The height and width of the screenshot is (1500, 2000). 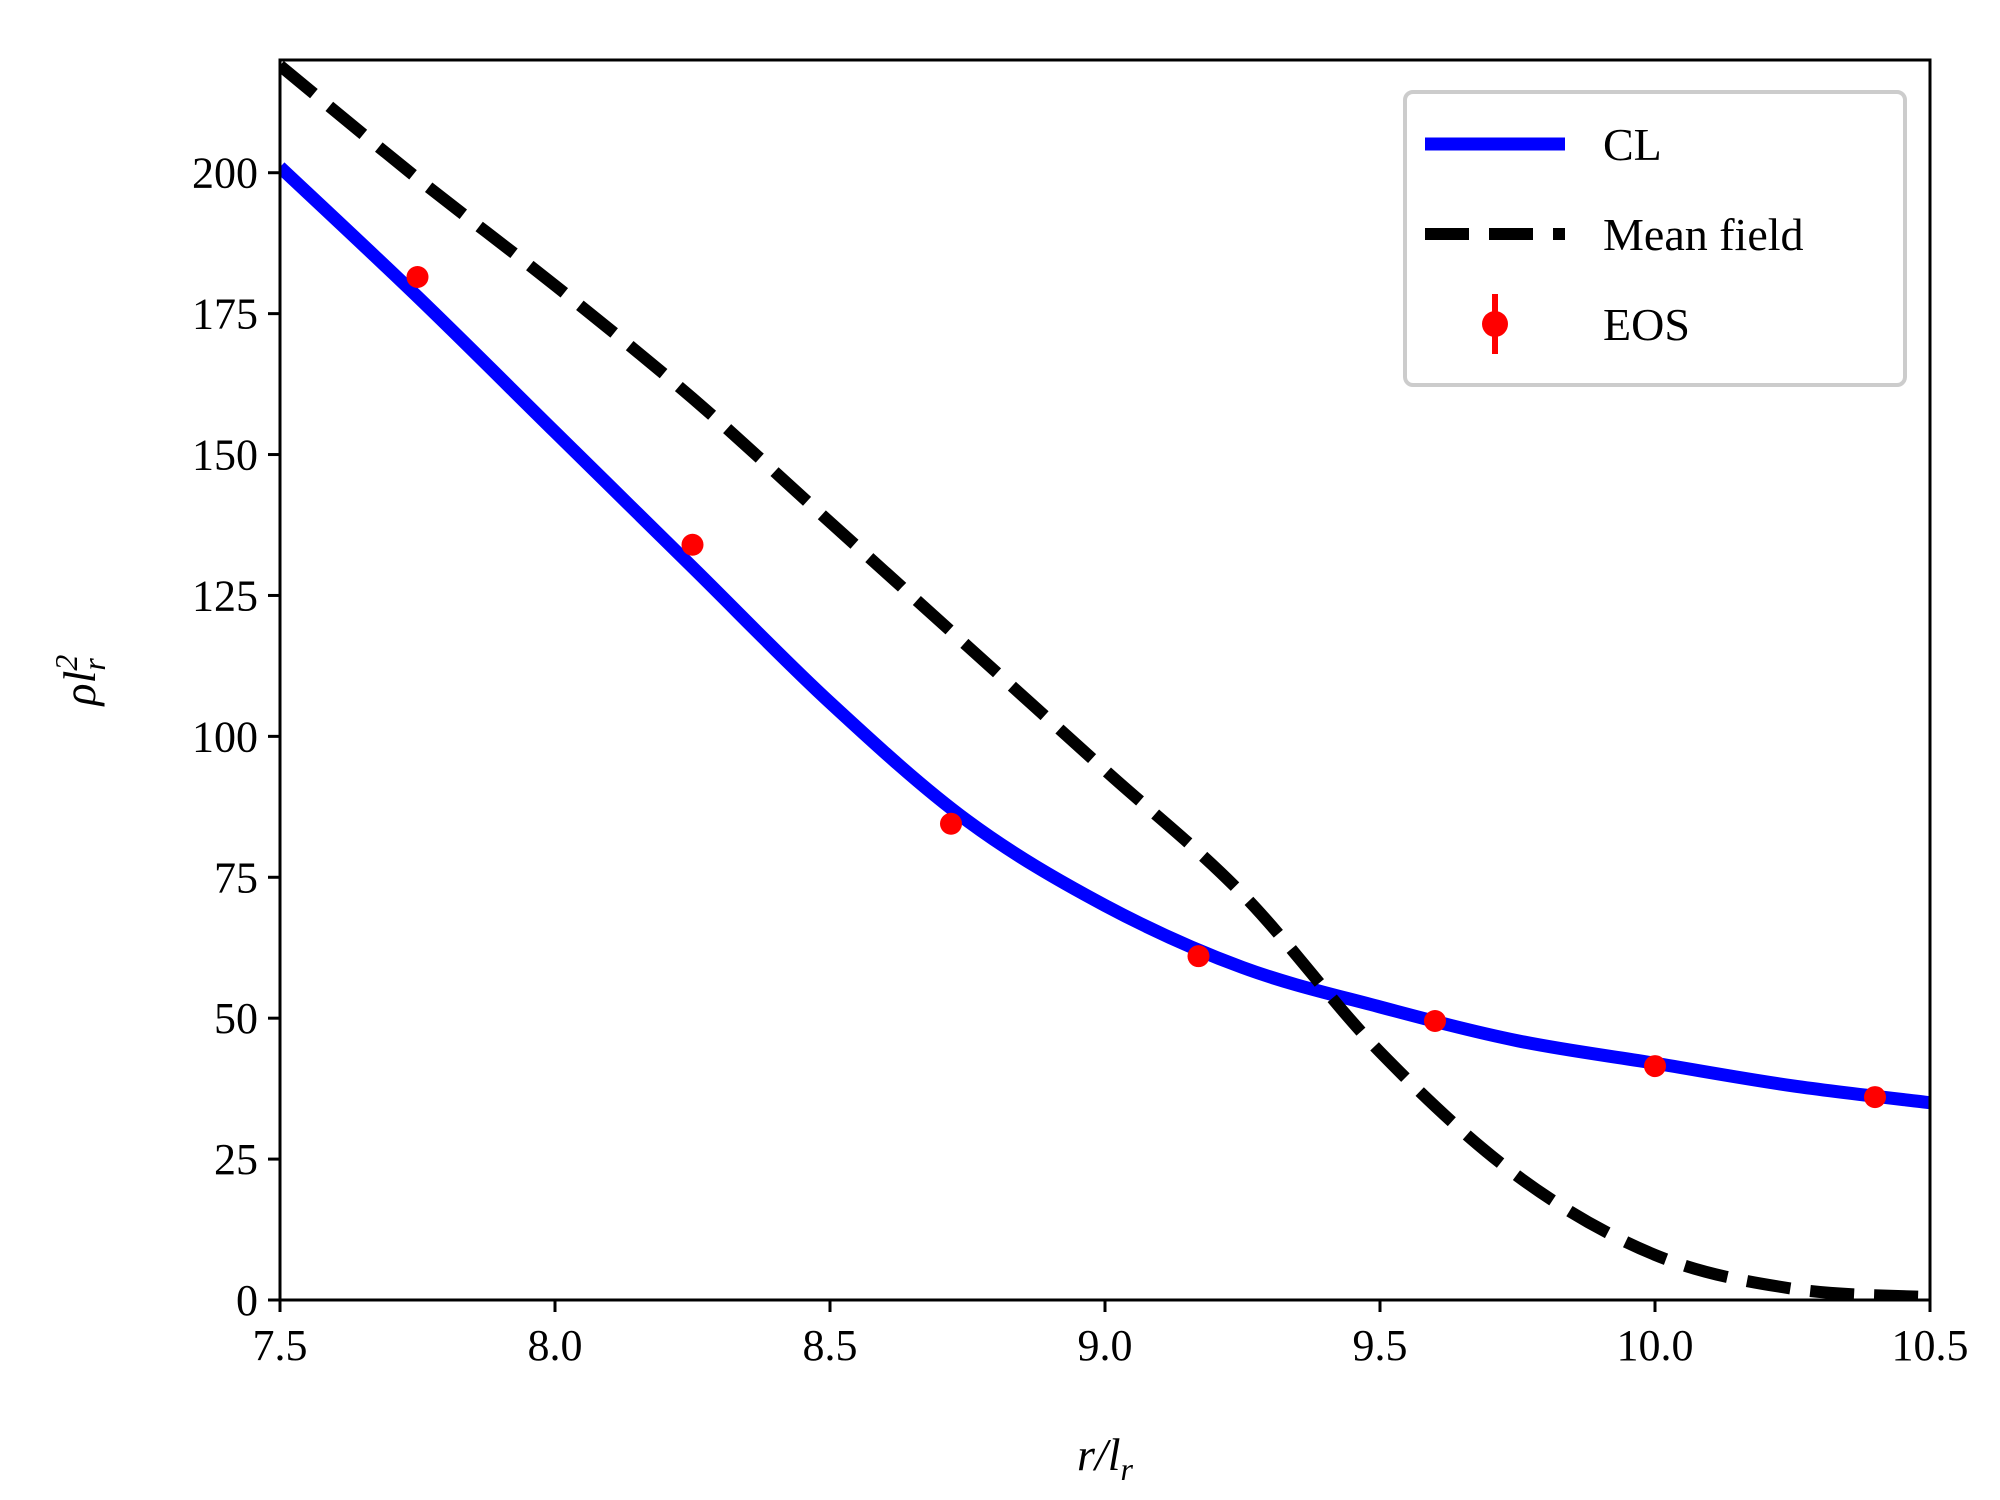 What do you see at coordinates (225, 173) in the screenshot?
I see `y-tick-label: 200` at bounding box center [225, 173].